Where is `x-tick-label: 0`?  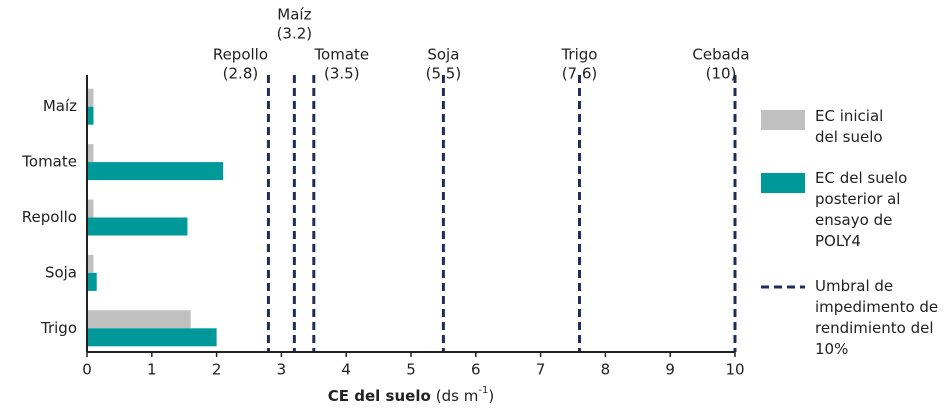
x-tick-label: 0 is located at coordinates (87, 370).